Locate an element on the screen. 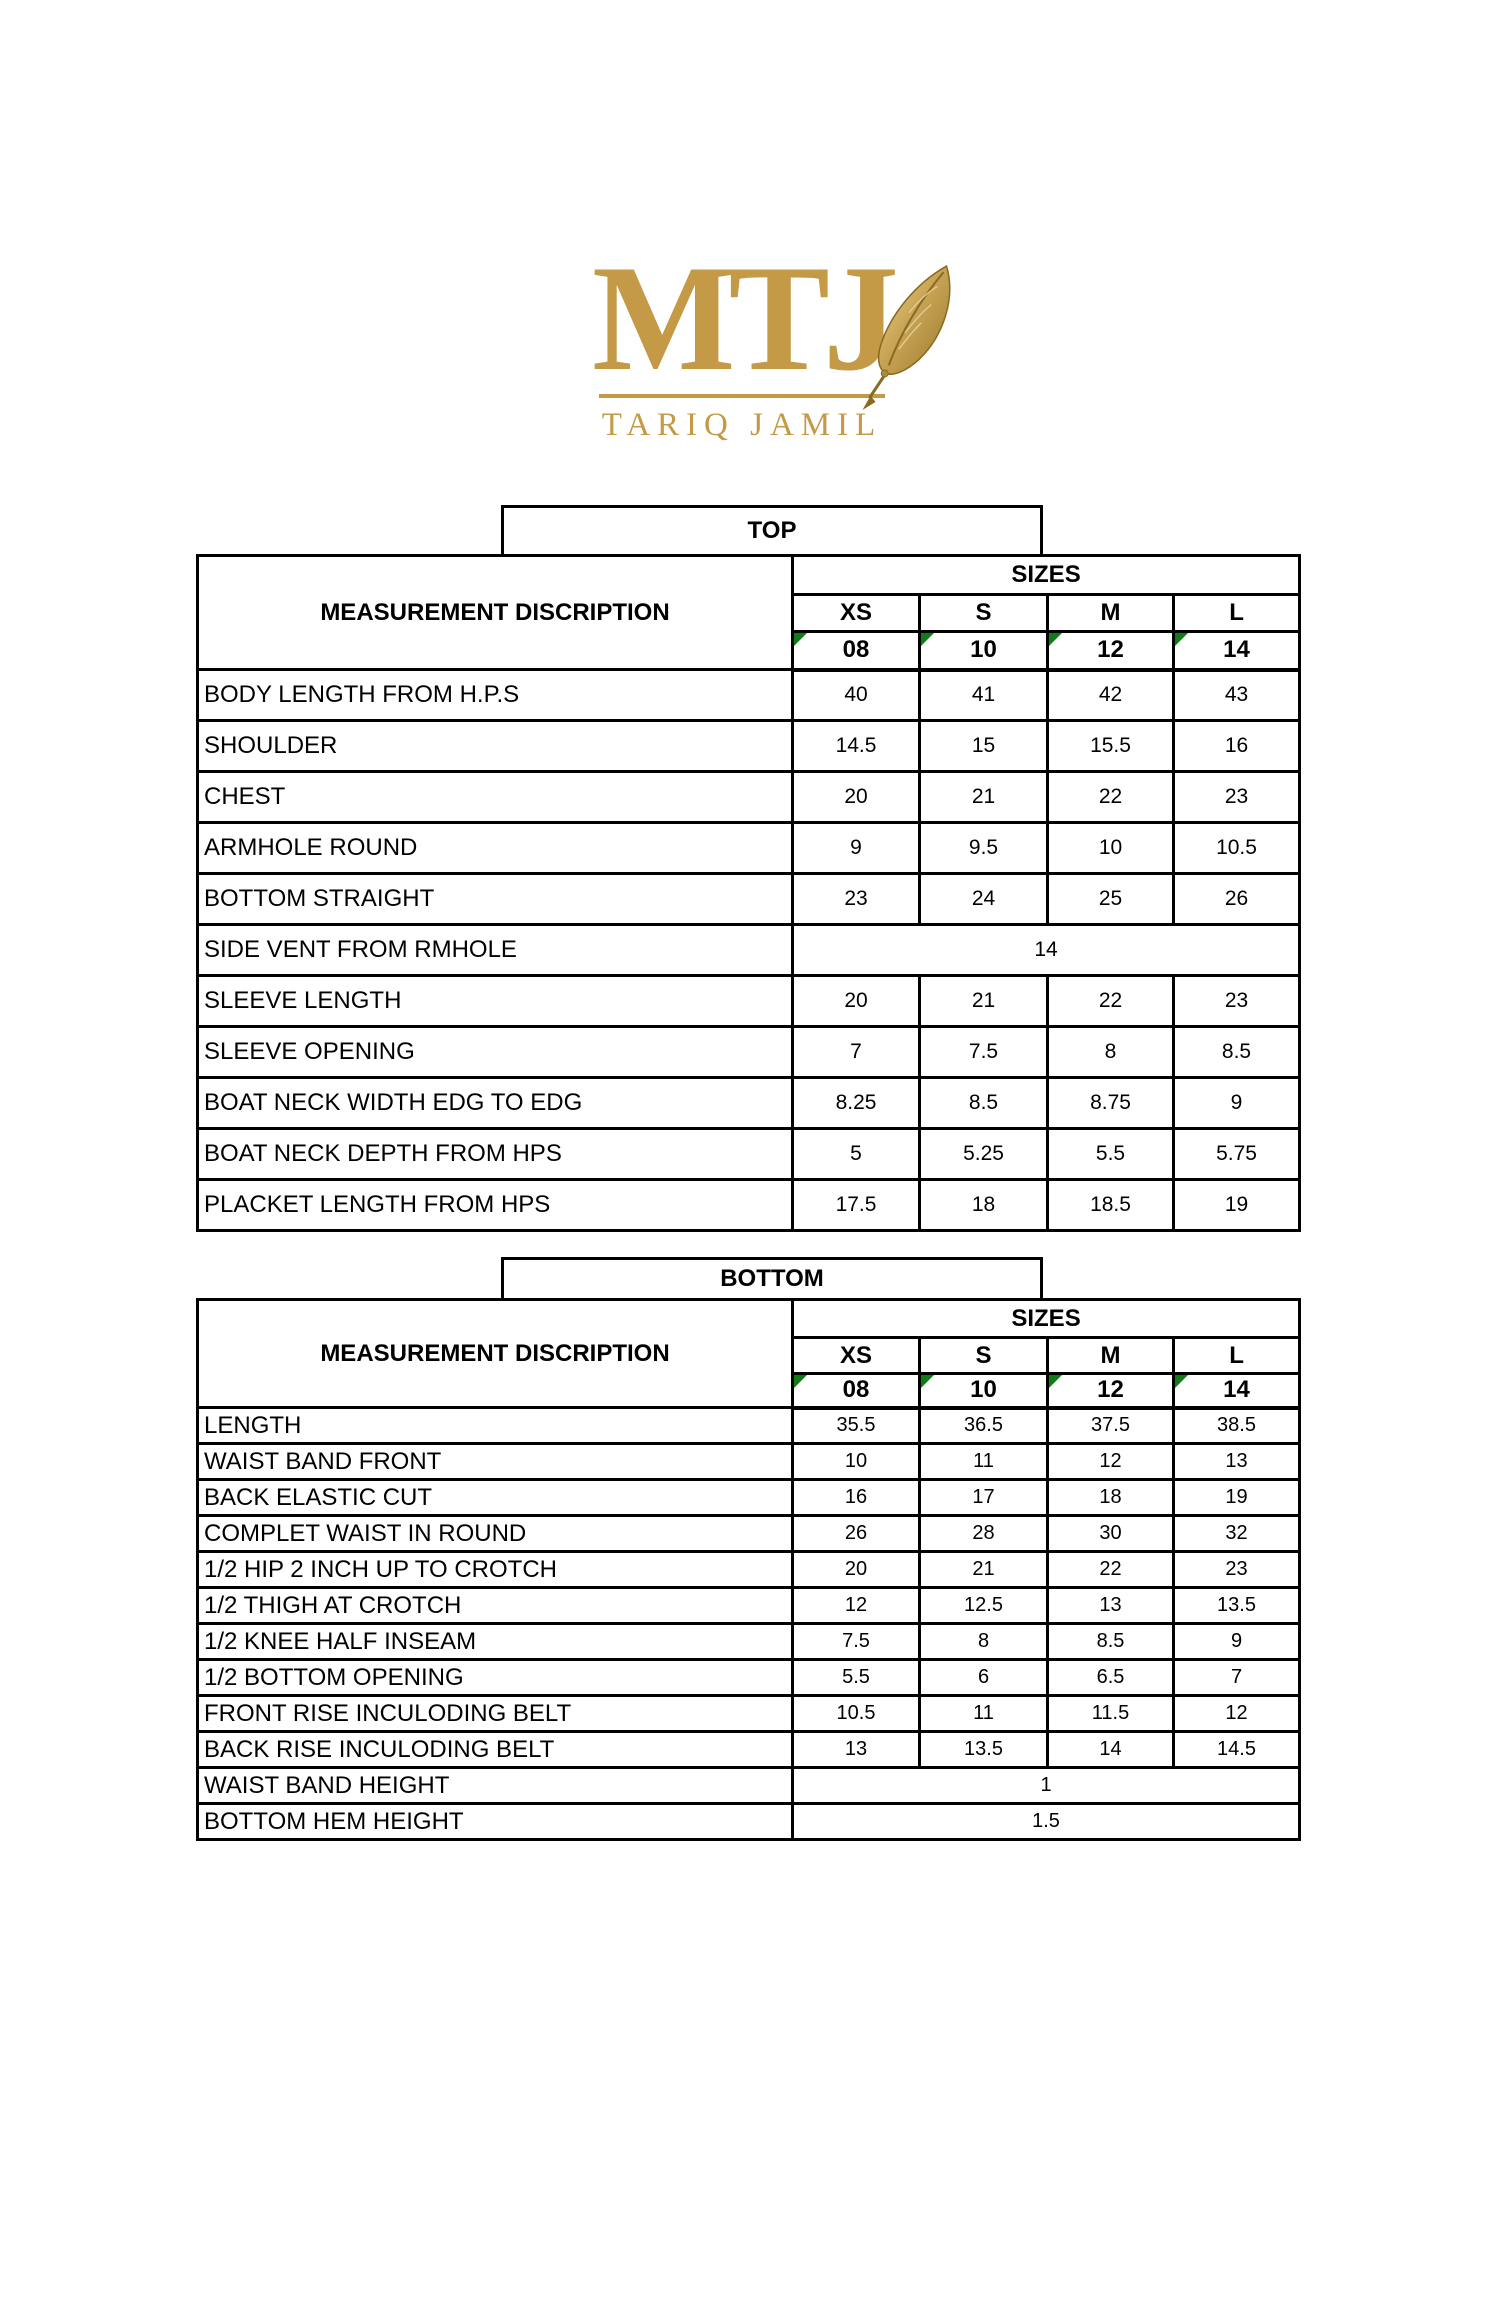  value-cell: 26 is located at coordinates (1236, 899).